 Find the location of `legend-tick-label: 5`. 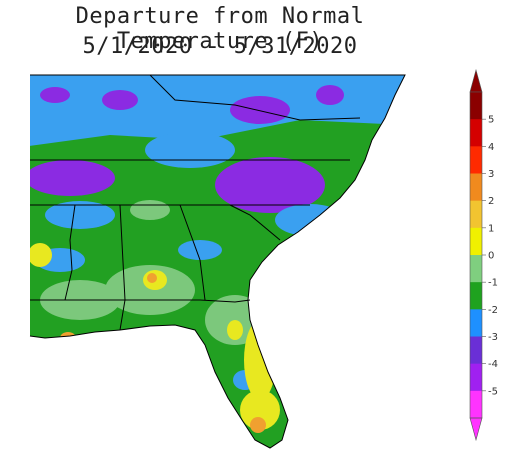

legend-tick-label: 5 is located at coordinates (491, 120).